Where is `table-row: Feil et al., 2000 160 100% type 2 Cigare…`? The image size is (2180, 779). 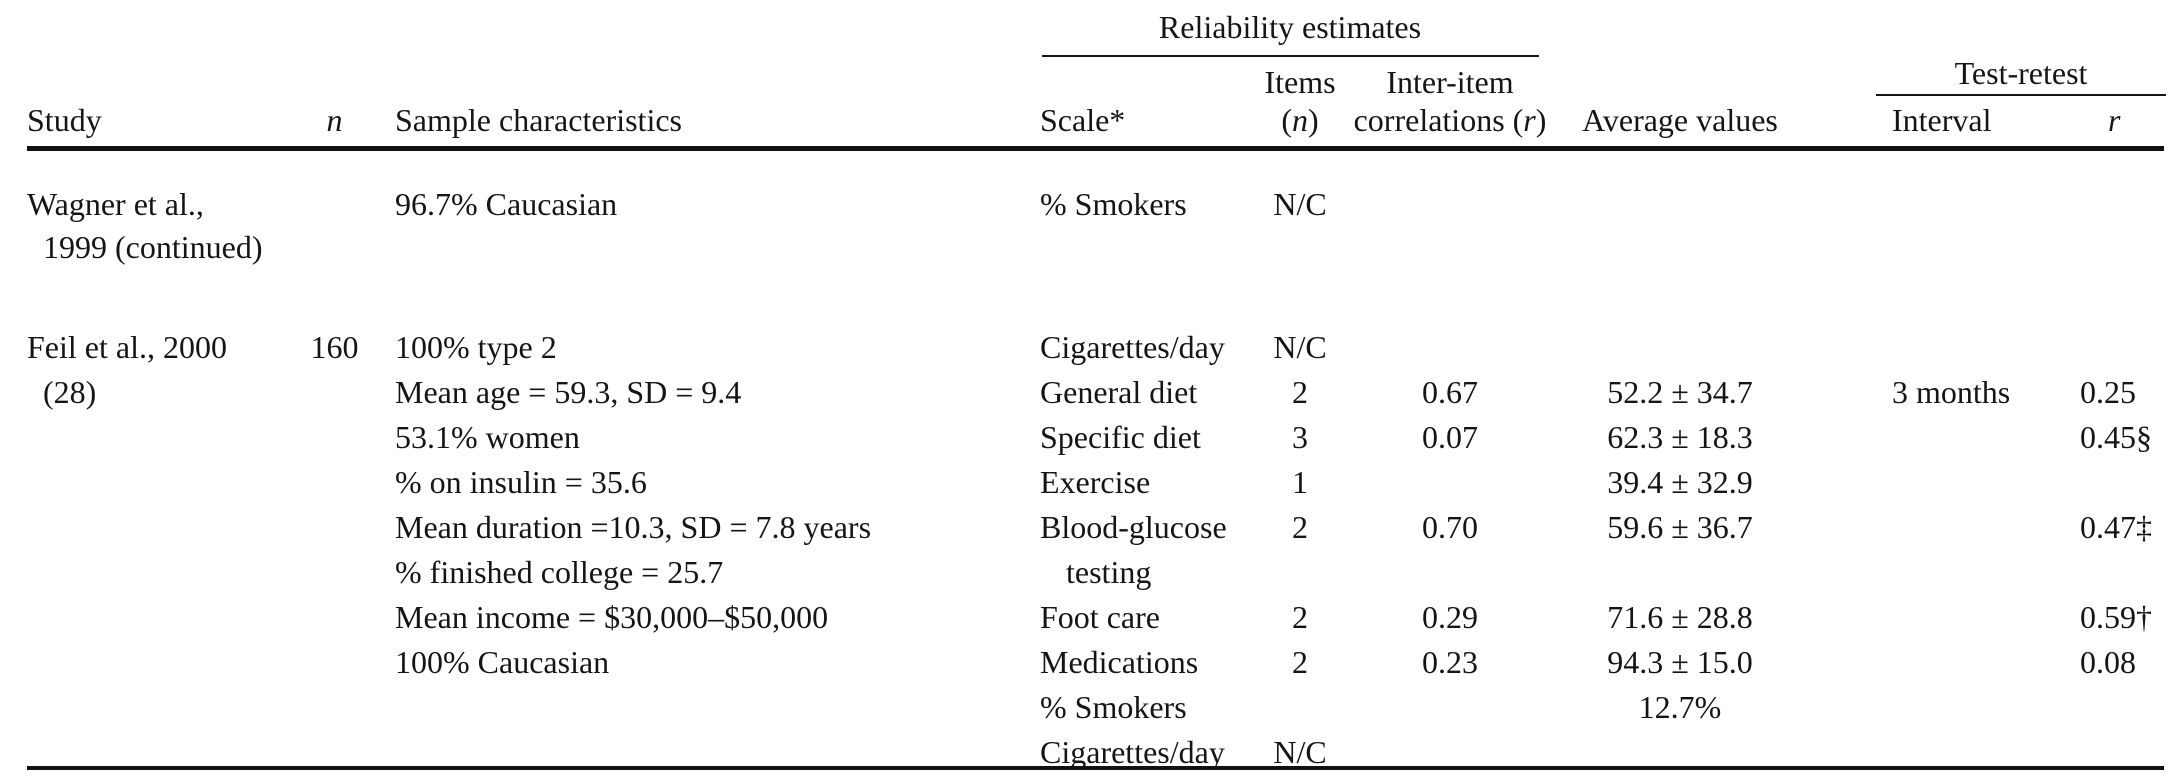 table-row: Feil et al., 2000 160 100% type 2 Cigare… is located at coordinates (1090, 347).